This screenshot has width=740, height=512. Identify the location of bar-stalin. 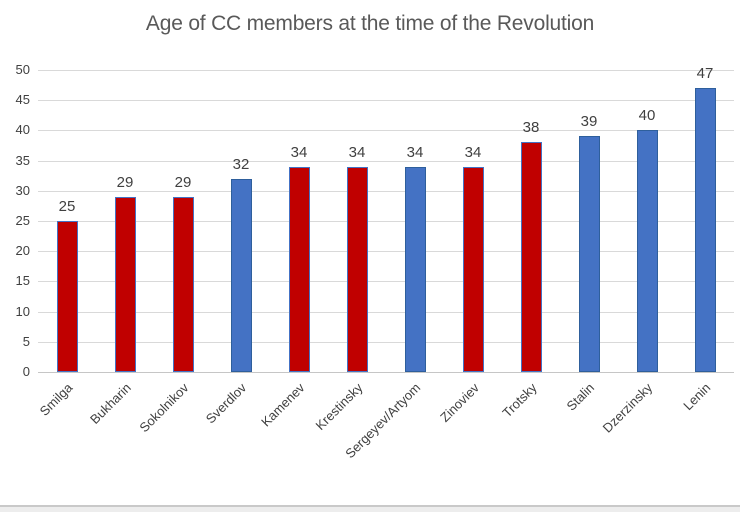
(589, 254).